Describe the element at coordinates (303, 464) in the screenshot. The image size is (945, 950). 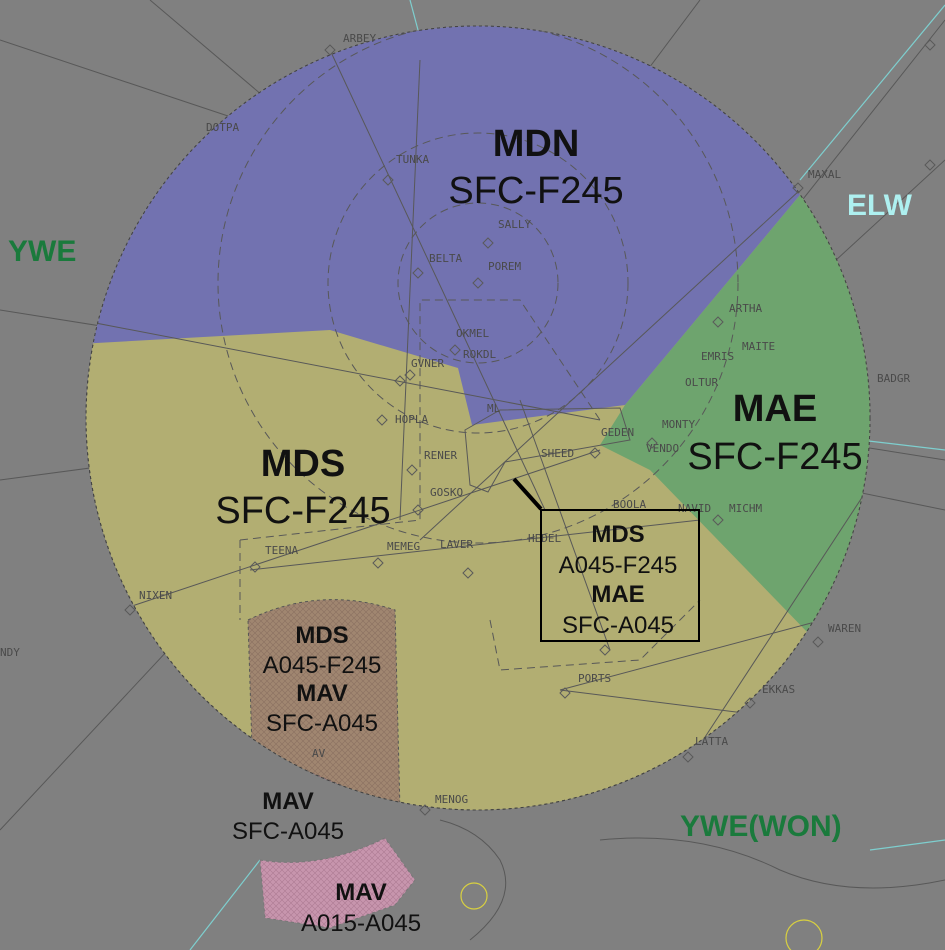
I see `sector-mds-name: MDS` at that location.